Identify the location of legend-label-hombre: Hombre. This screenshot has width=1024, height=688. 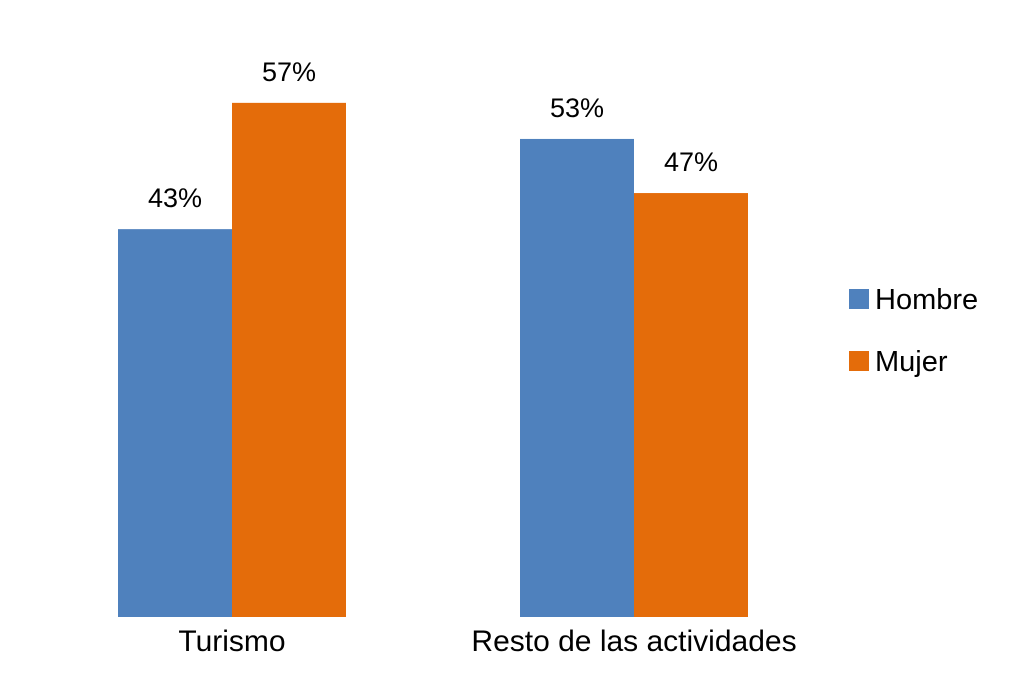
(926, 300).